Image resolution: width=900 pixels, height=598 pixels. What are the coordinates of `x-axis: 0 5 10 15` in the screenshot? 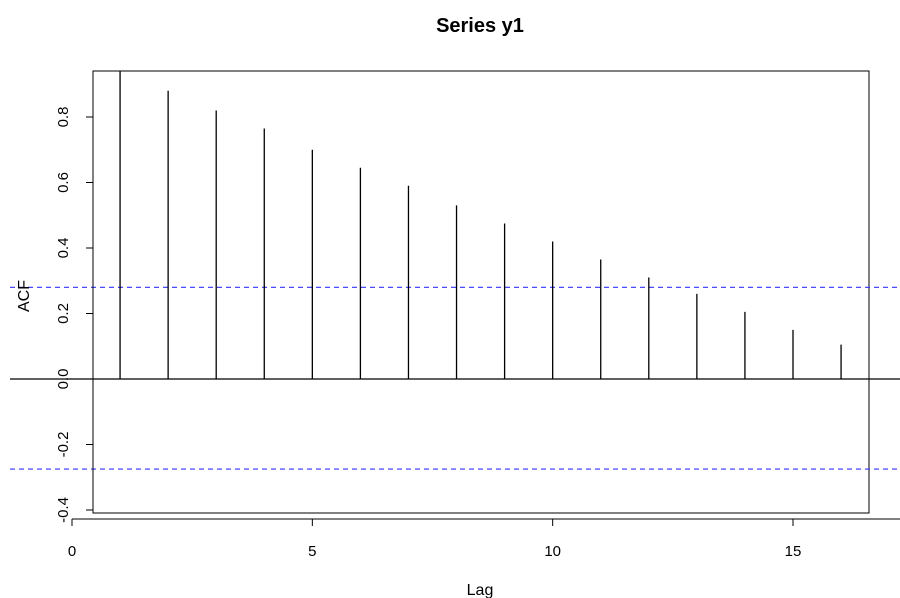 It's located at (484, 539).